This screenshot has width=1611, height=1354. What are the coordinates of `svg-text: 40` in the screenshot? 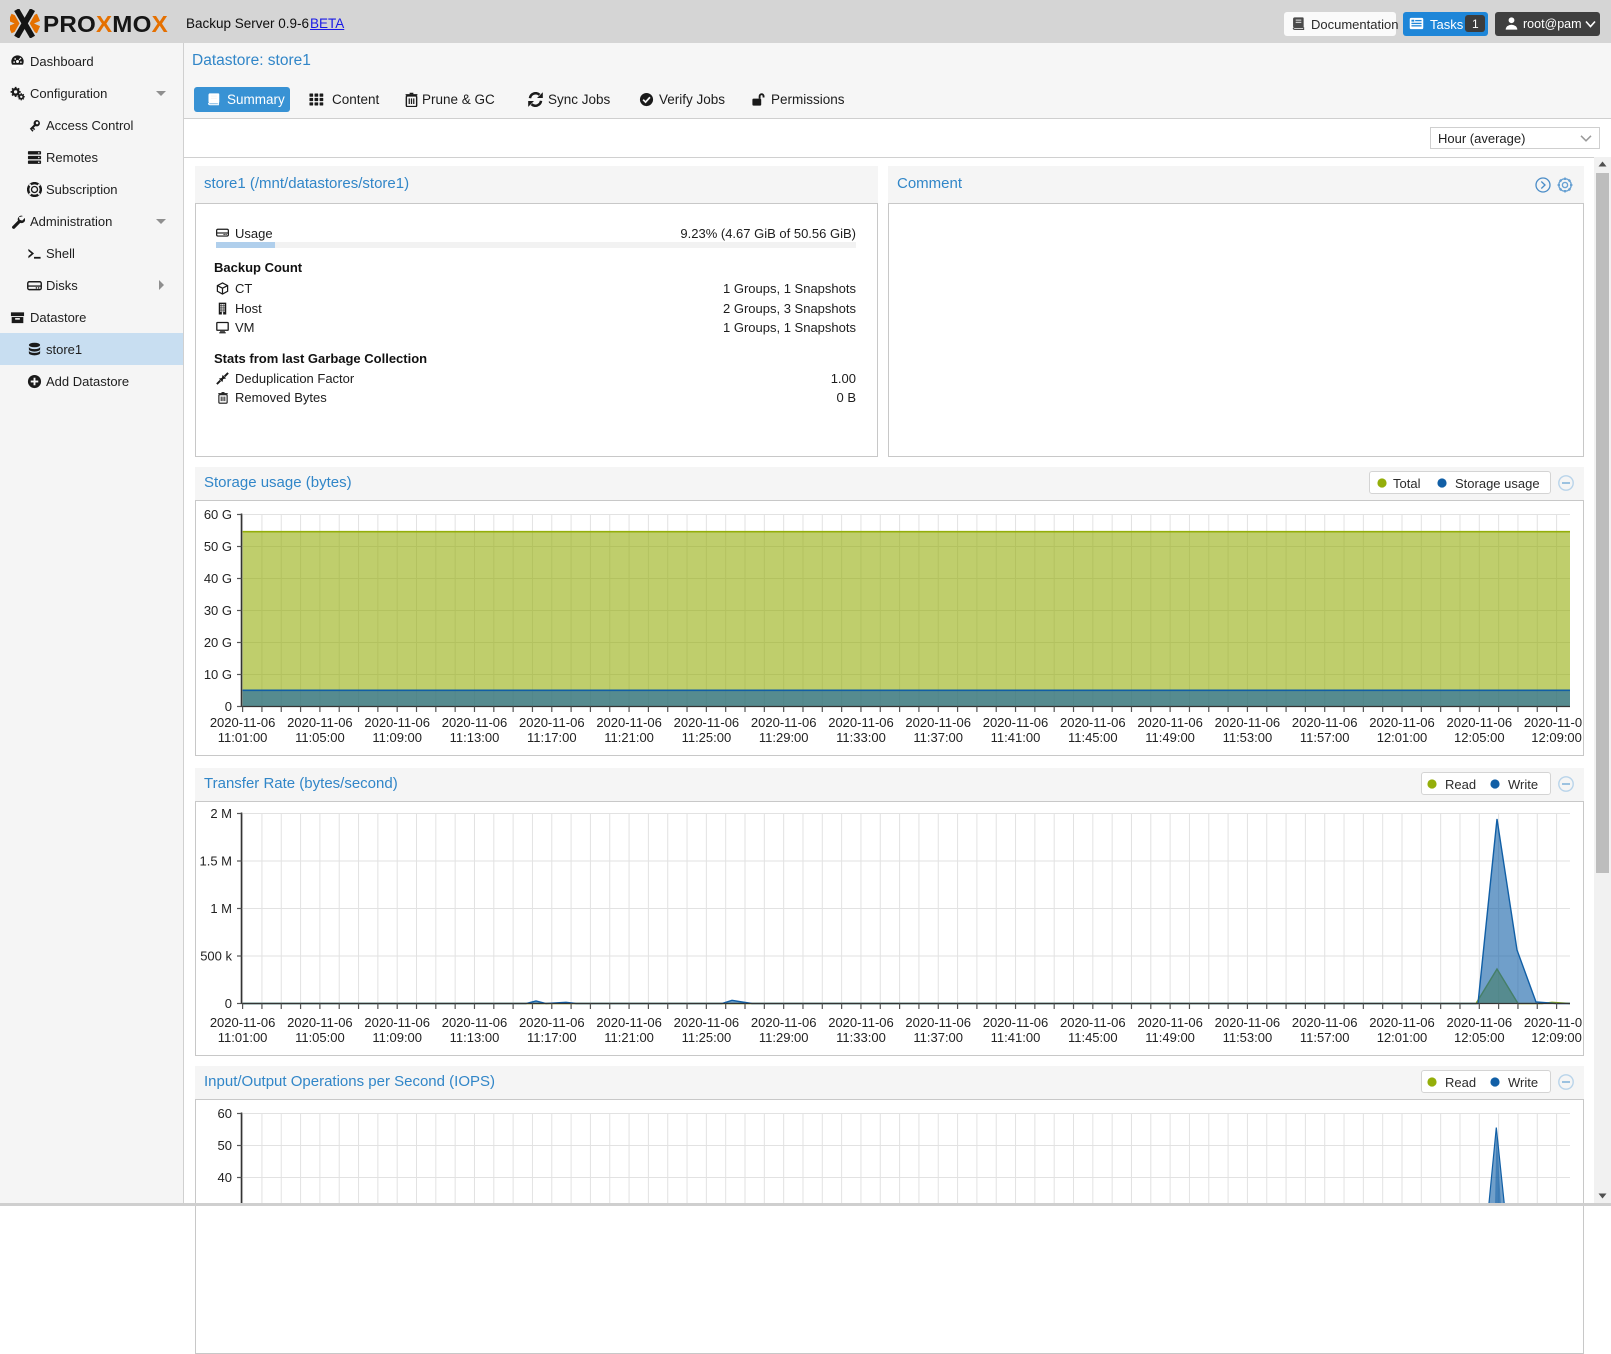 It's located at (225, 1177).